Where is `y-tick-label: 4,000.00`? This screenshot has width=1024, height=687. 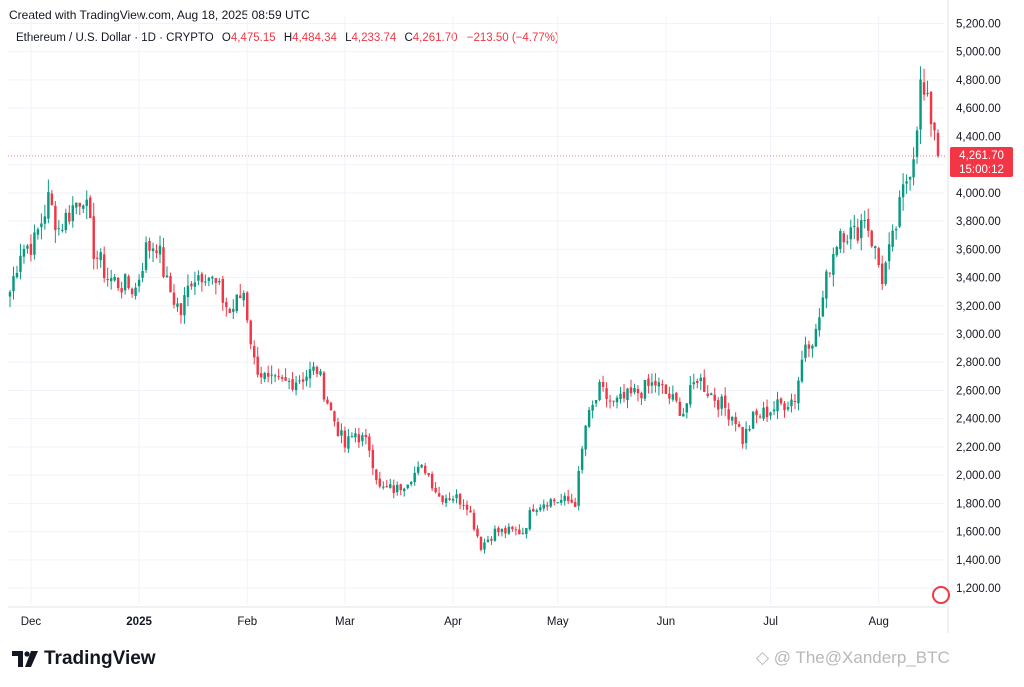 y-tick-label: 4,000.00 is located at coordinates (978, 194).